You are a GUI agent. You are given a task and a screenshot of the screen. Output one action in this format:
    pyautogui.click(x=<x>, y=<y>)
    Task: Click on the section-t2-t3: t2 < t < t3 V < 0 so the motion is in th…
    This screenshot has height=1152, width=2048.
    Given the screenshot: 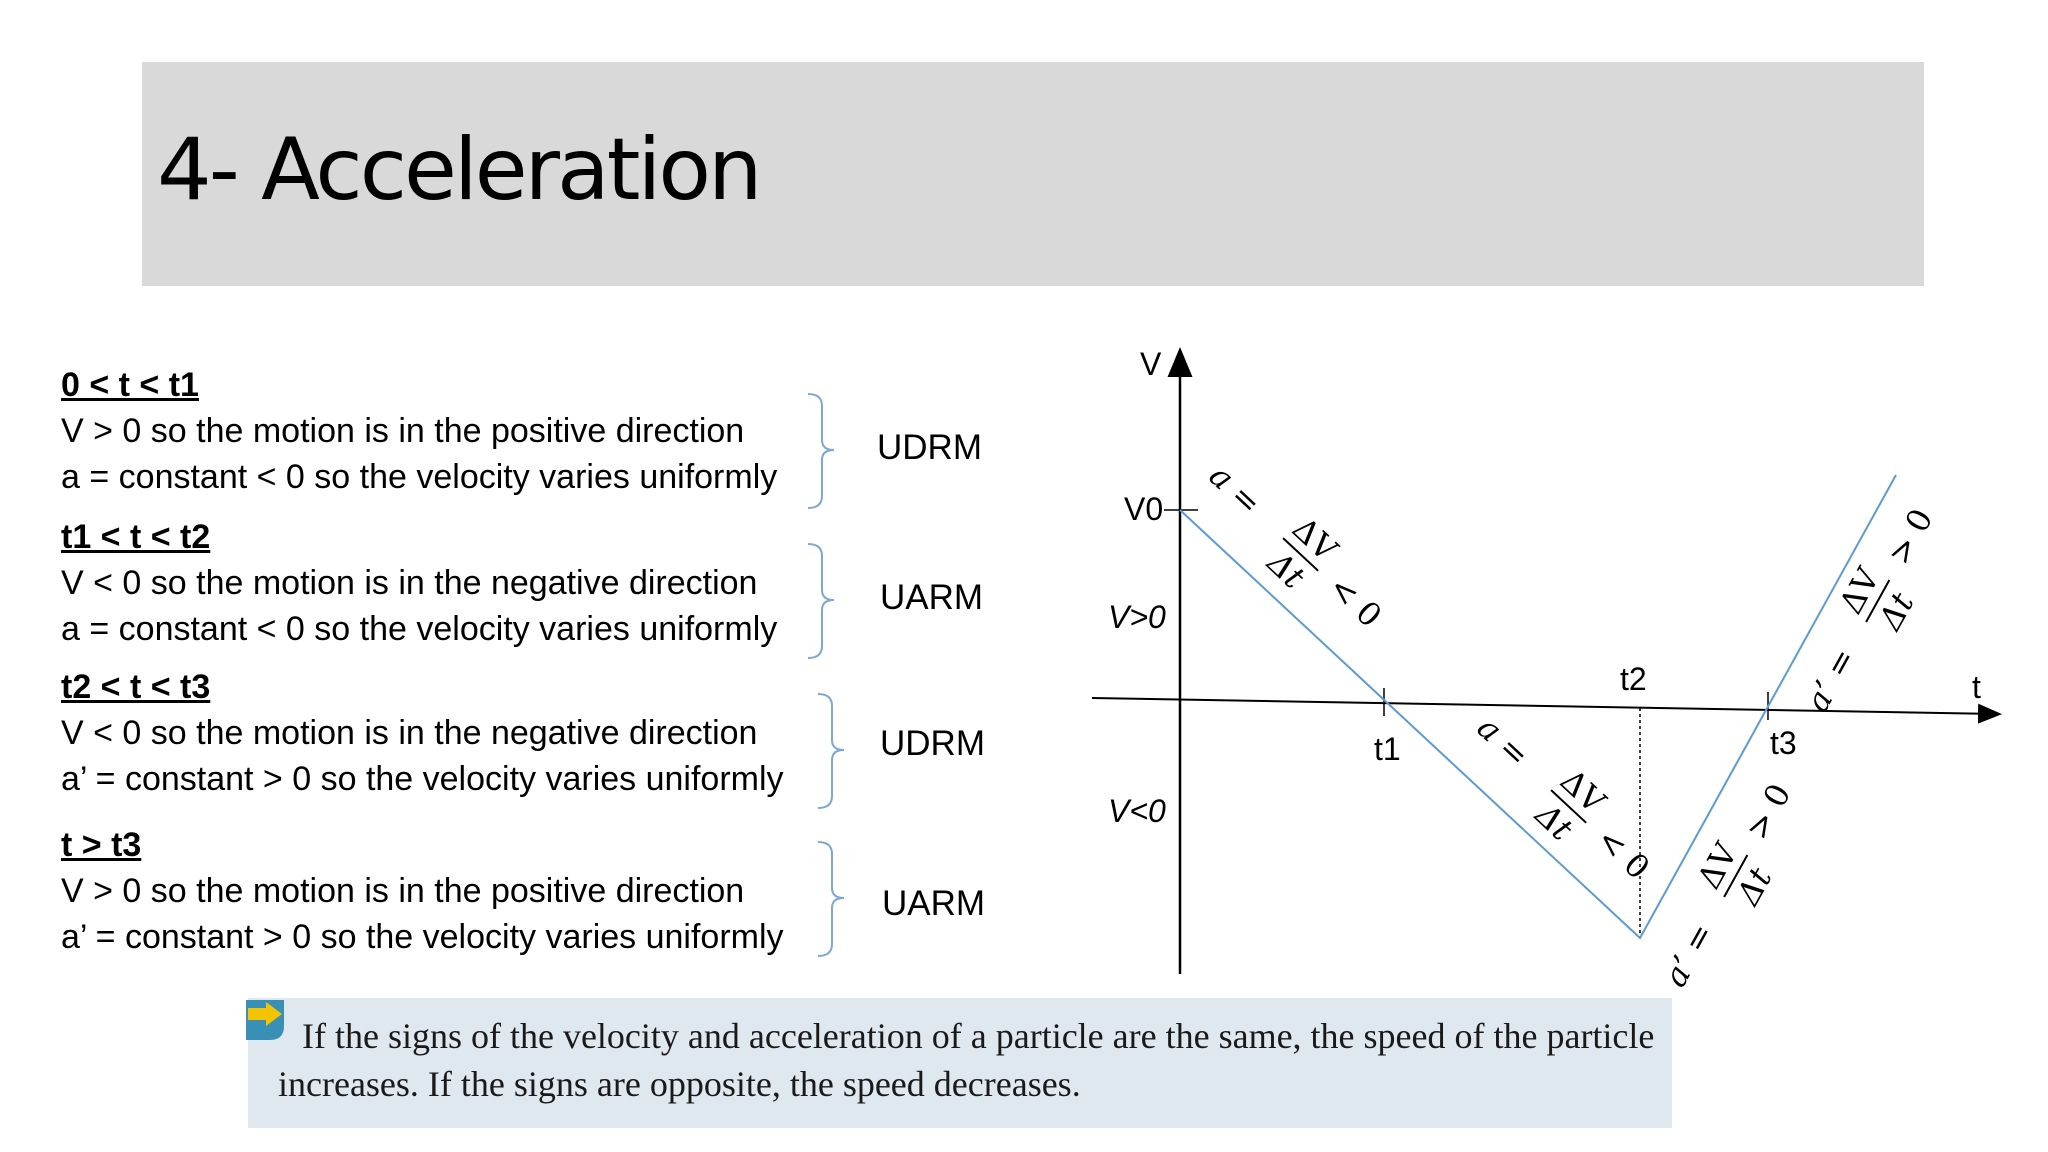 What is the action you would take?
    pyautogui.click(x=422, y=733)
    